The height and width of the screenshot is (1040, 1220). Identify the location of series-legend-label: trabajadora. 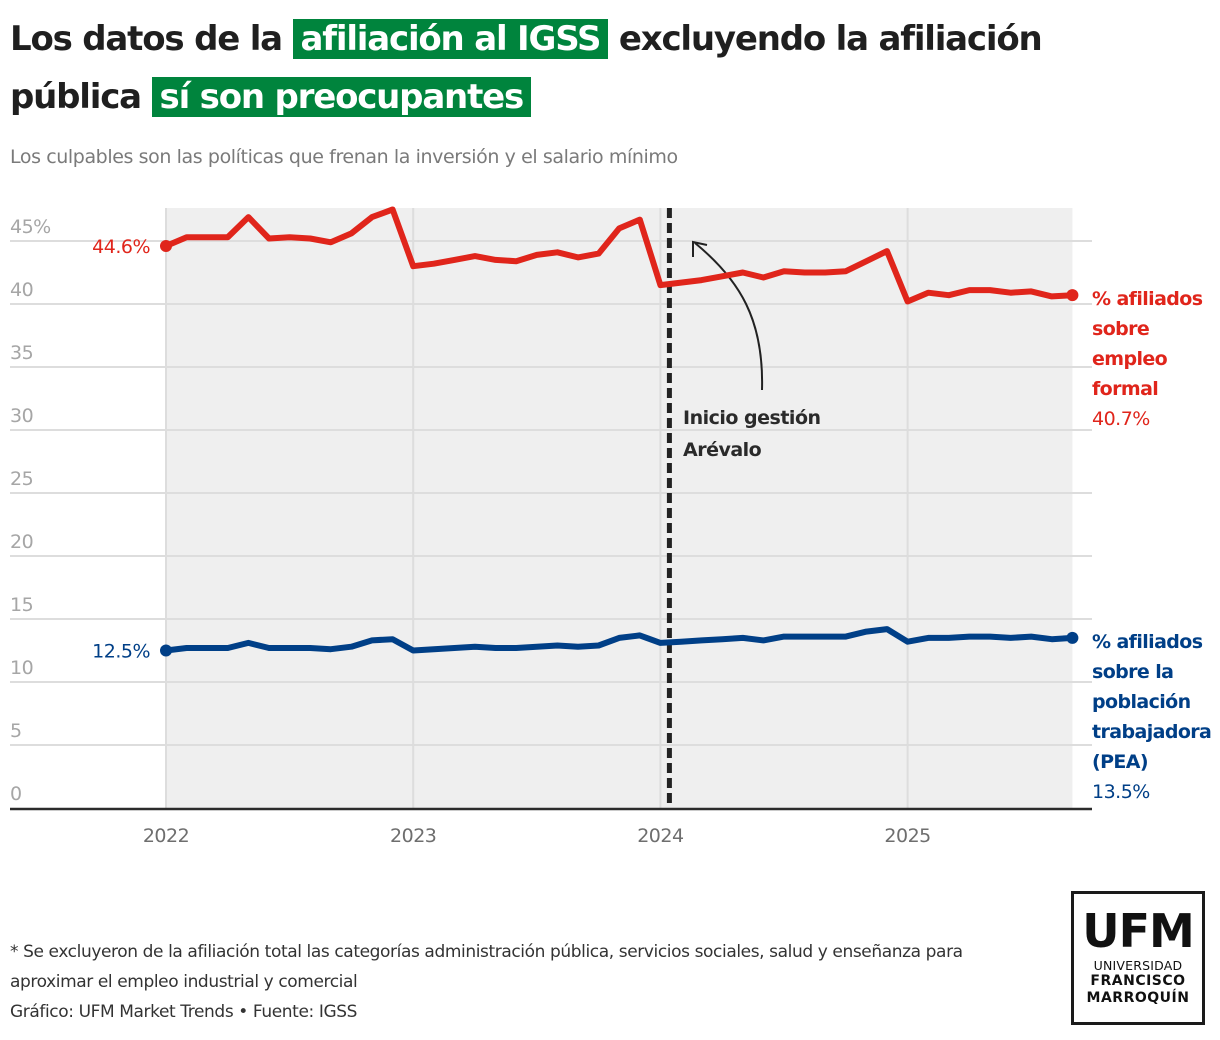
(1151, 732).